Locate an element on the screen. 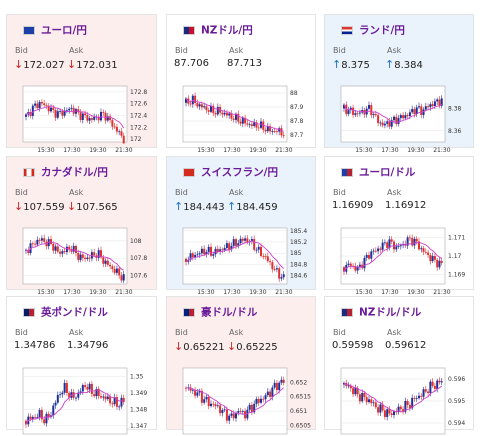 The image size is (480, 436). y-tick-label: 1.171 is located at coordinates (456, 237).